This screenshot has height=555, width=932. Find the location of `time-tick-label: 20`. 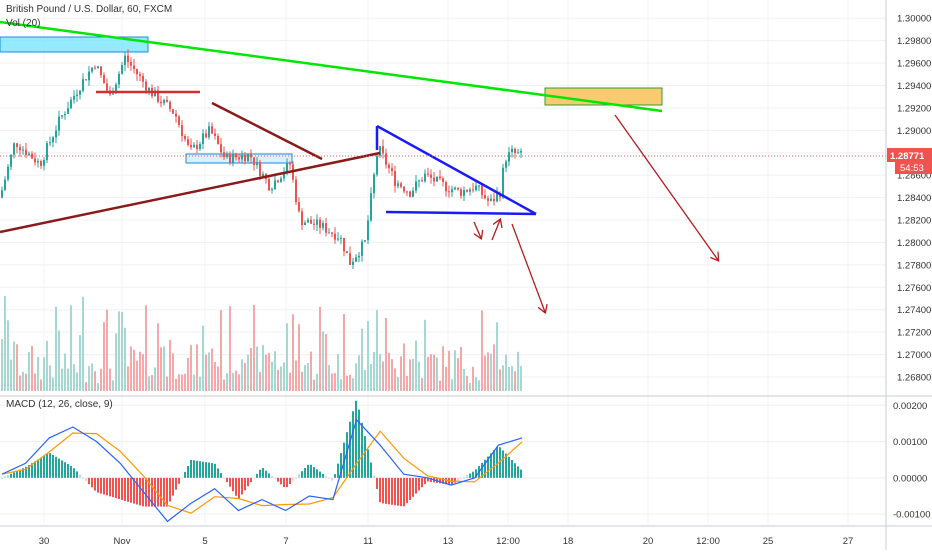

time-tick-label: 20 is located at coordinates (648, 541).